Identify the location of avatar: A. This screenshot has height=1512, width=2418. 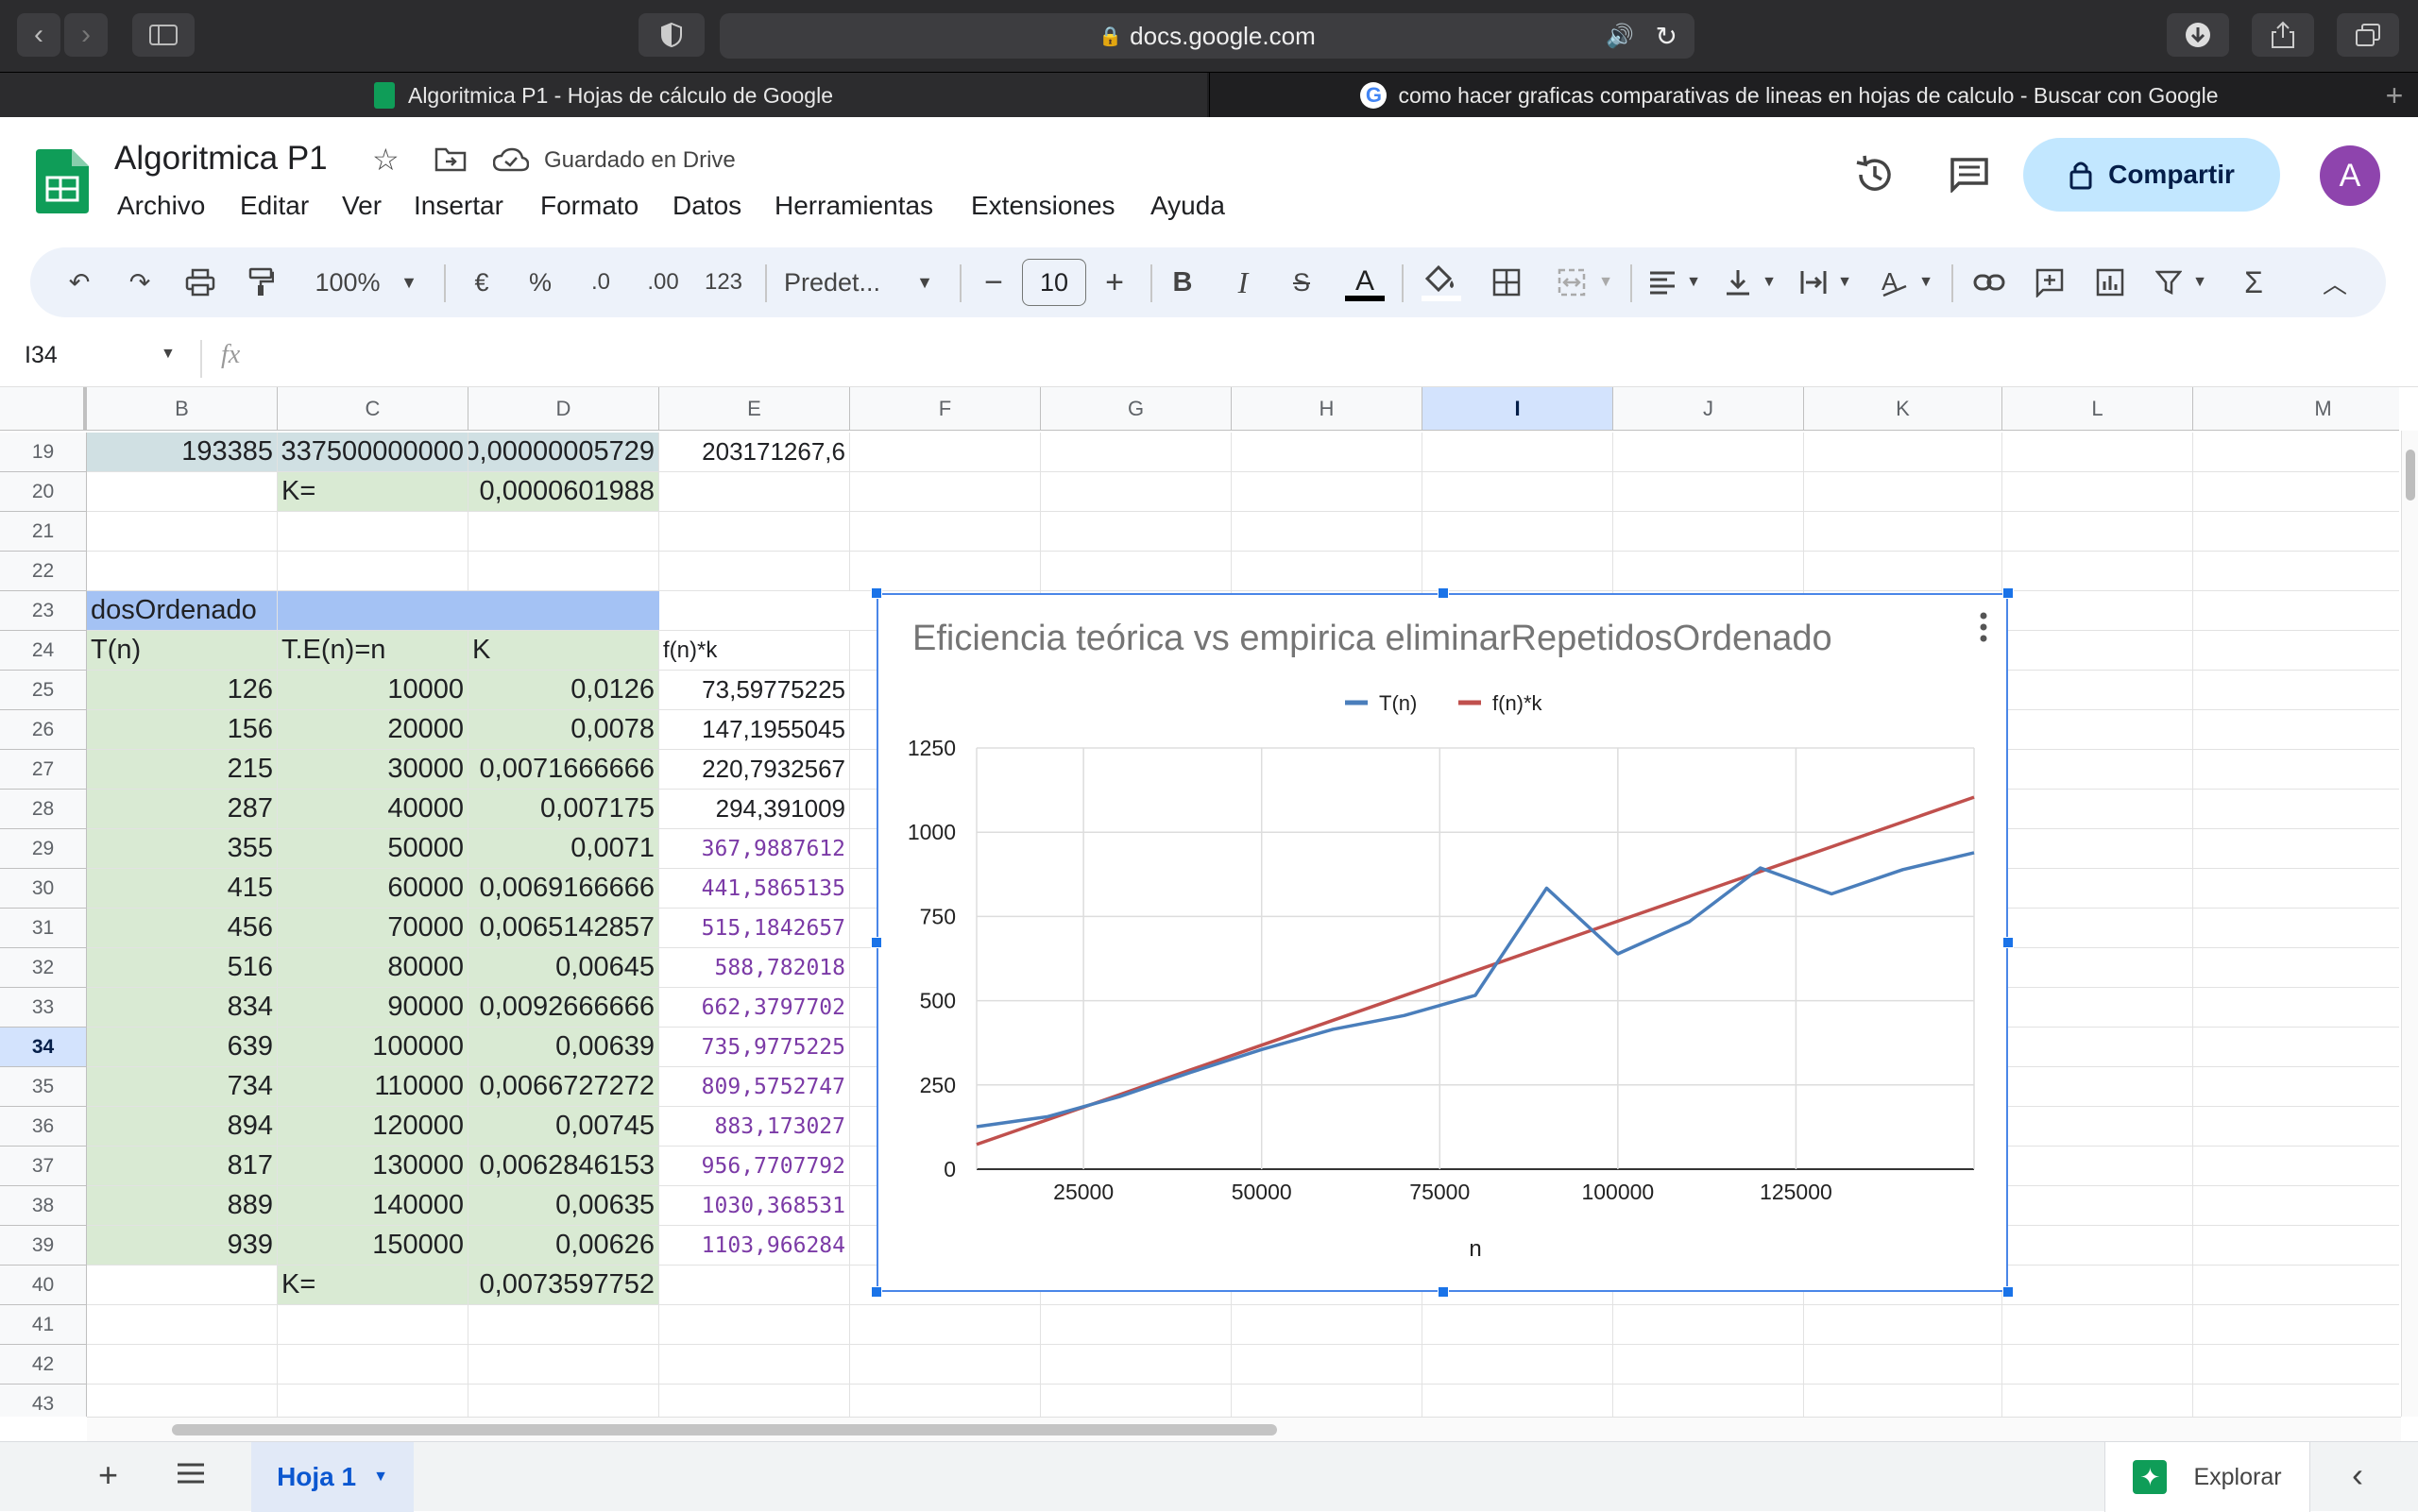
(2350, 175).